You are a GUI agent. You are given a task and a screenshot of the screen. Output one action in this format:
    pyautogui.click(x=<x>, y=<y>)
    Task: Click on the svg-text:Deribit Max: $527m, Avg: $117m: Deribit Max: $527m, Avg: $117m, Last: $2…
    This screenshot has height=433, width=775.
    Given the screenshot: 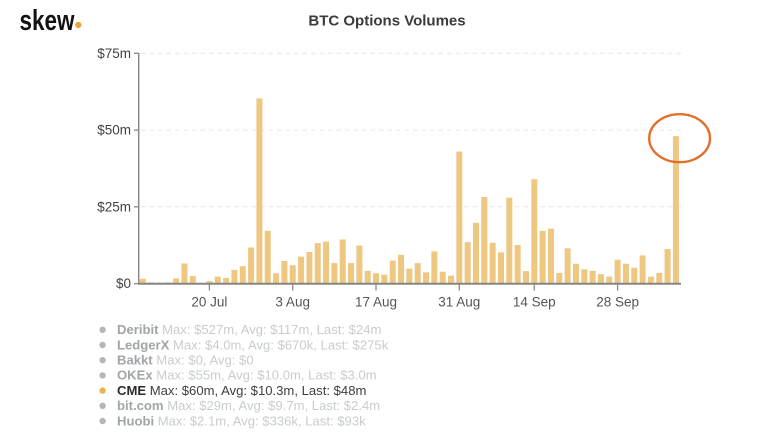 What is the action you would take?
    pyautogui.click(x=249, y=329)
    